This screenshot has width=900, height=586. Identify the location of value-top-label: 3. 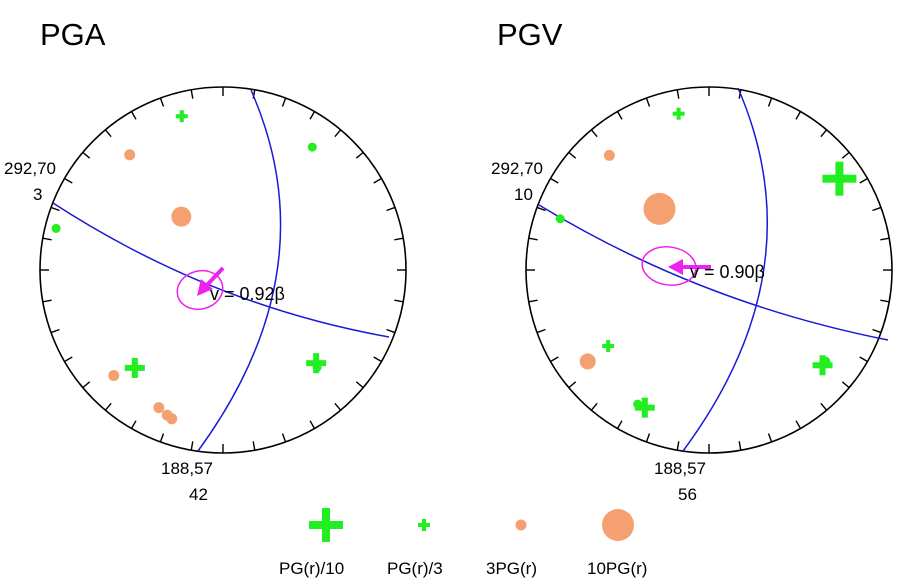
(37, 194).